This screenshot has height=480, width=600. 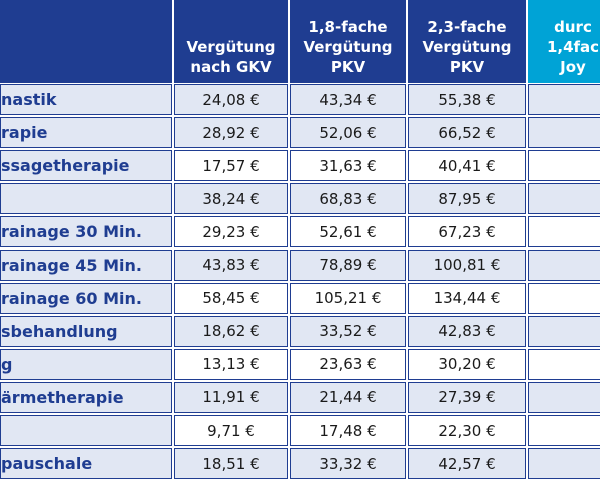 What do you see at coordinates (348, 67) in the screenshot?
I see `header-pkv18-line3: PKV` at bounding box center [348, 67].